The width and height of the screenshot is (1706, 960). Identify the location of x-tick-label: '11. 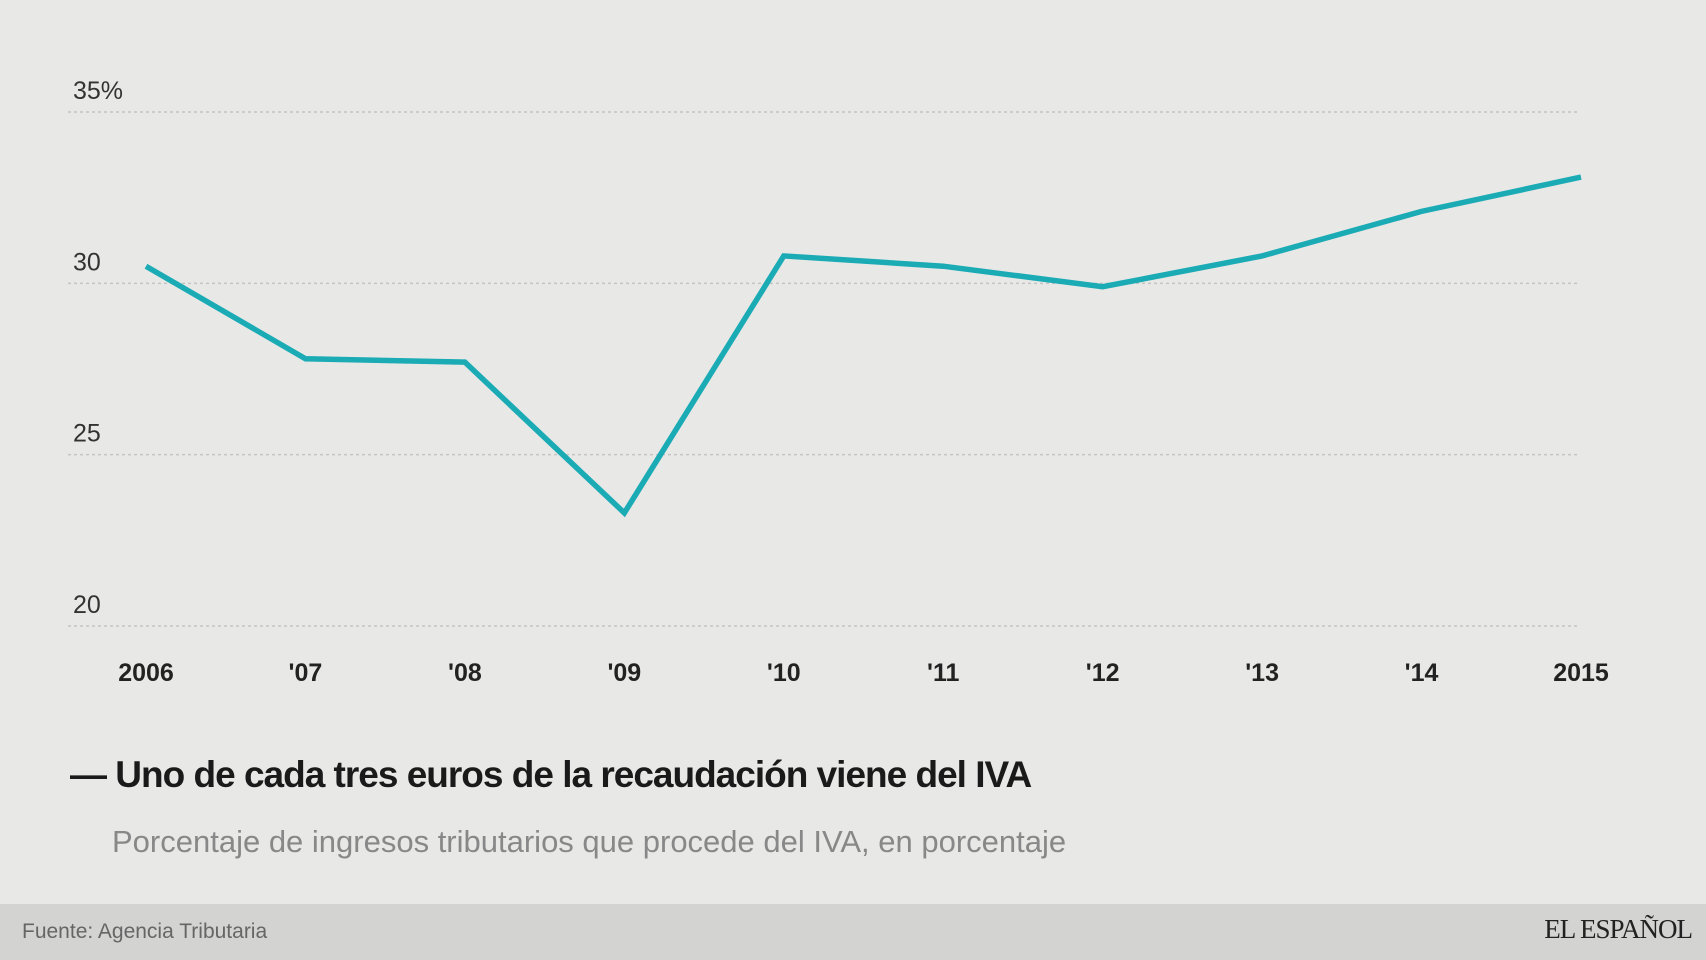
(943, 673).